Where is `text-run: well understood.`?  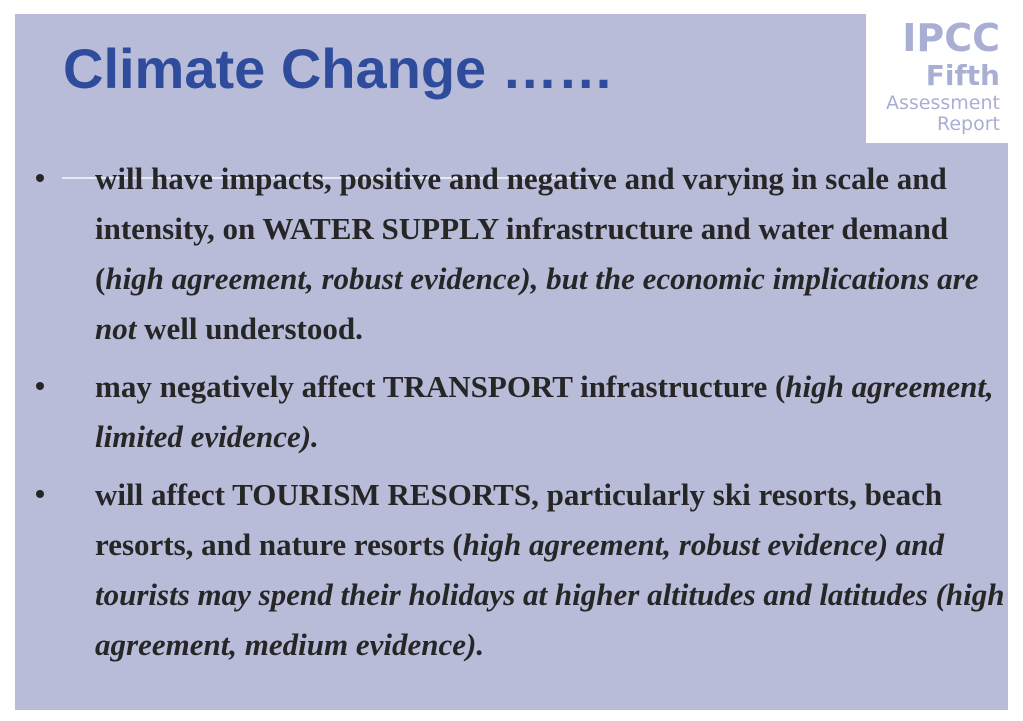 text-run: well understood. is located at coordinates (249, 328).